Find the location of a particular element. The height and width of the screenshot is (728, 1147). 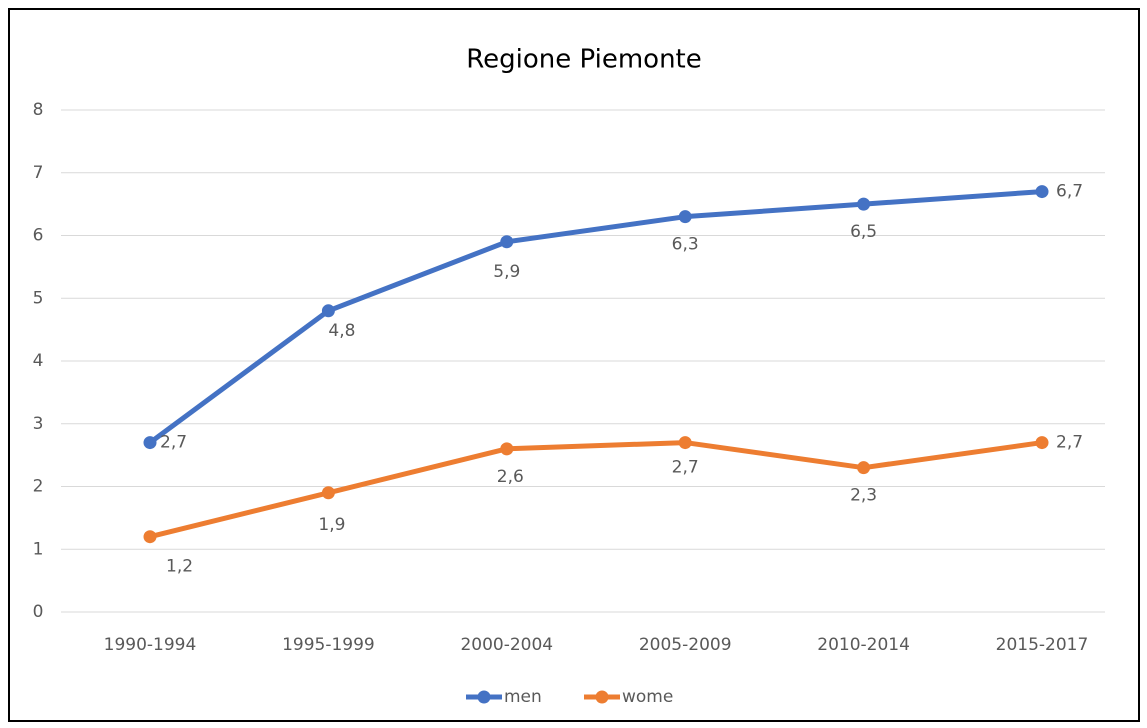

y-tick-label: 2 is located at coordinates (38, 487).